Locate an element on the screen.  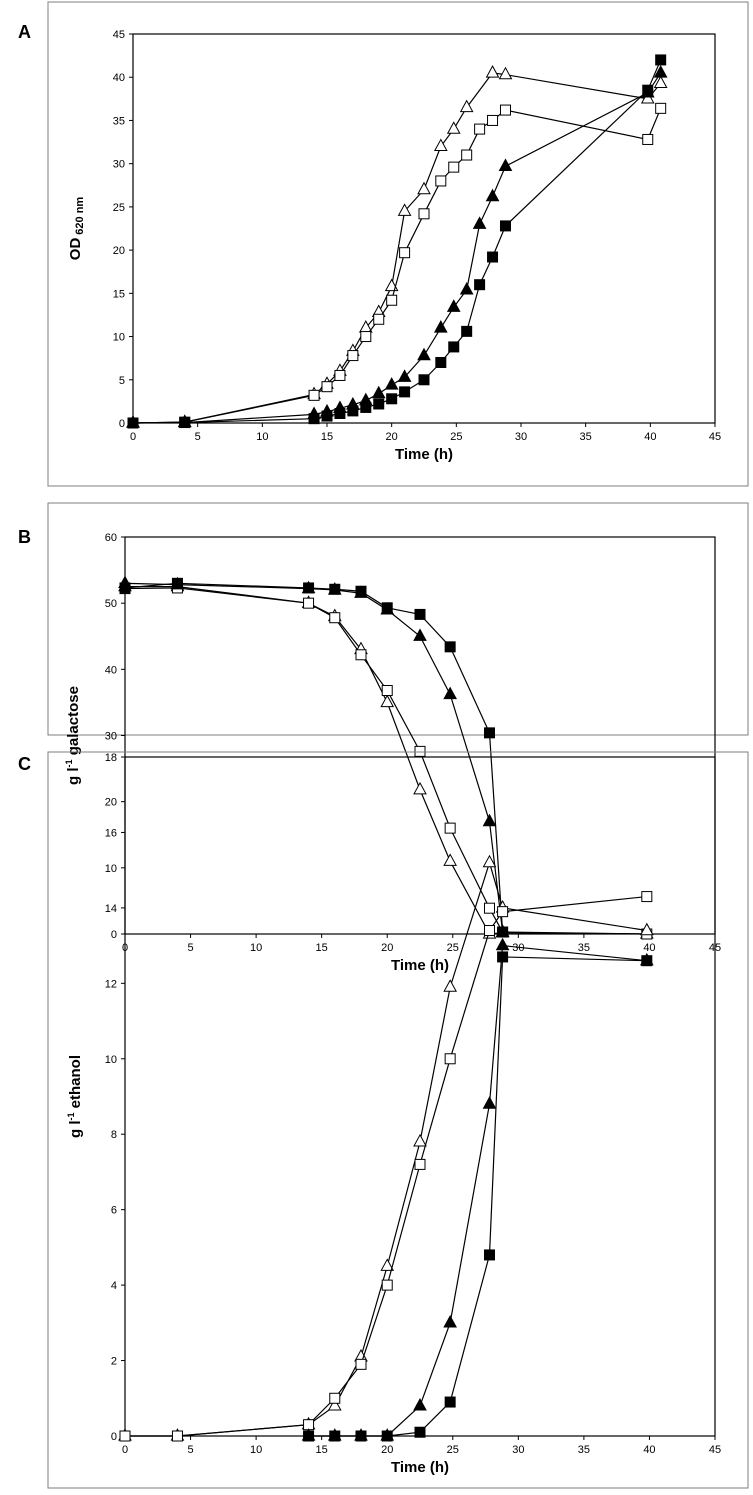
x-tick-label-a: 25 is located at coordinates (456, 437).